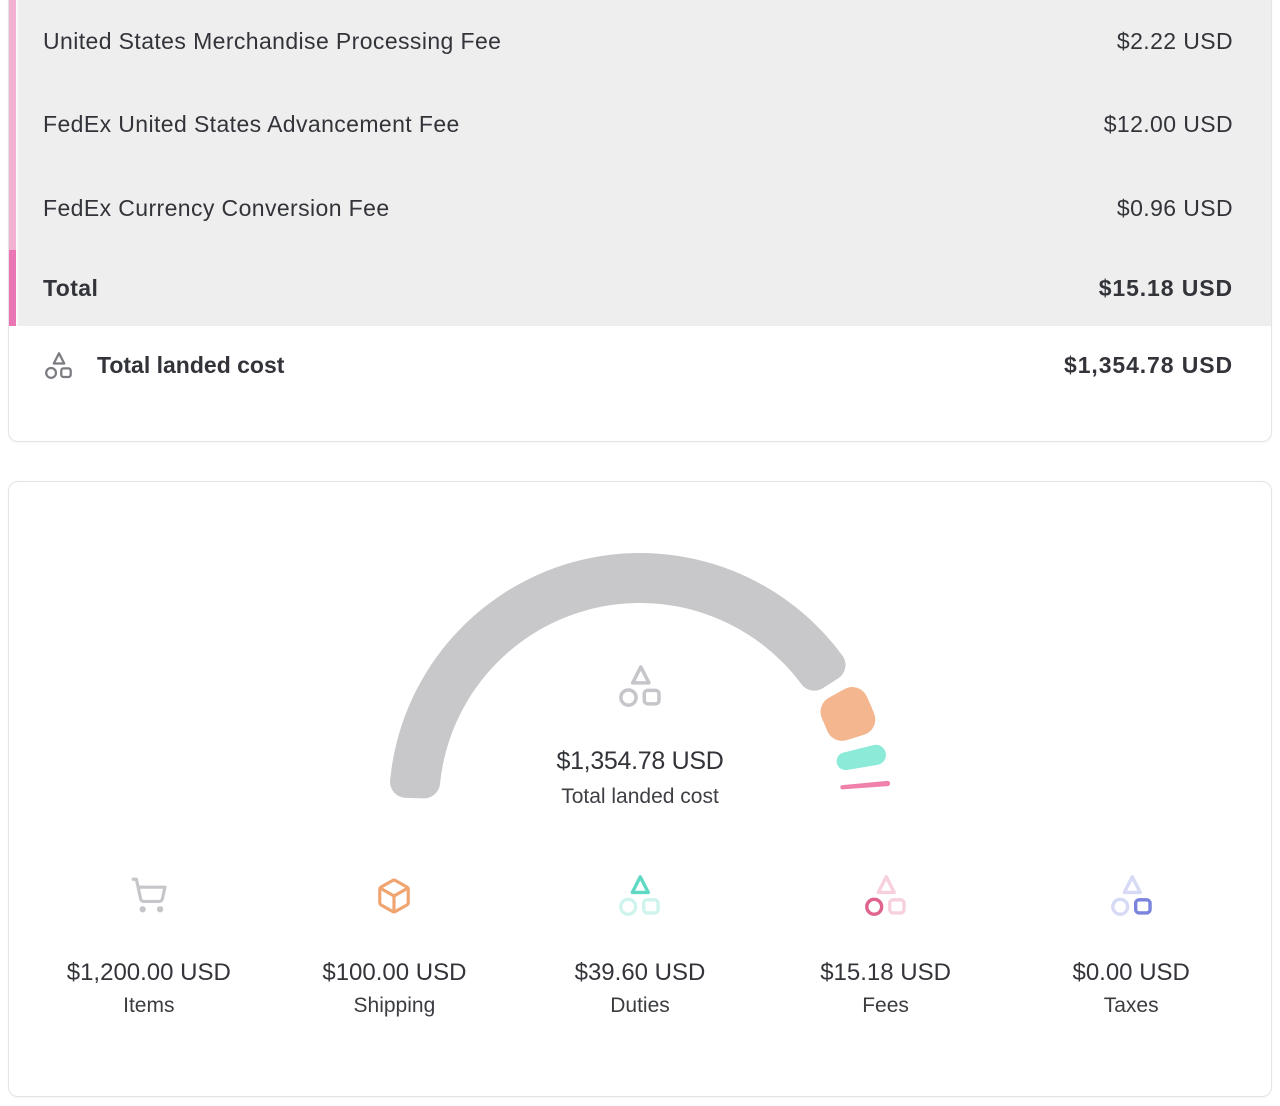 This screenshot has width=1280, height=1106. What do you see at coordinates (191, 364) in the screenshot?
I see `total-landed-cost-label: Total landed cost` at bounding box center [191, 364].